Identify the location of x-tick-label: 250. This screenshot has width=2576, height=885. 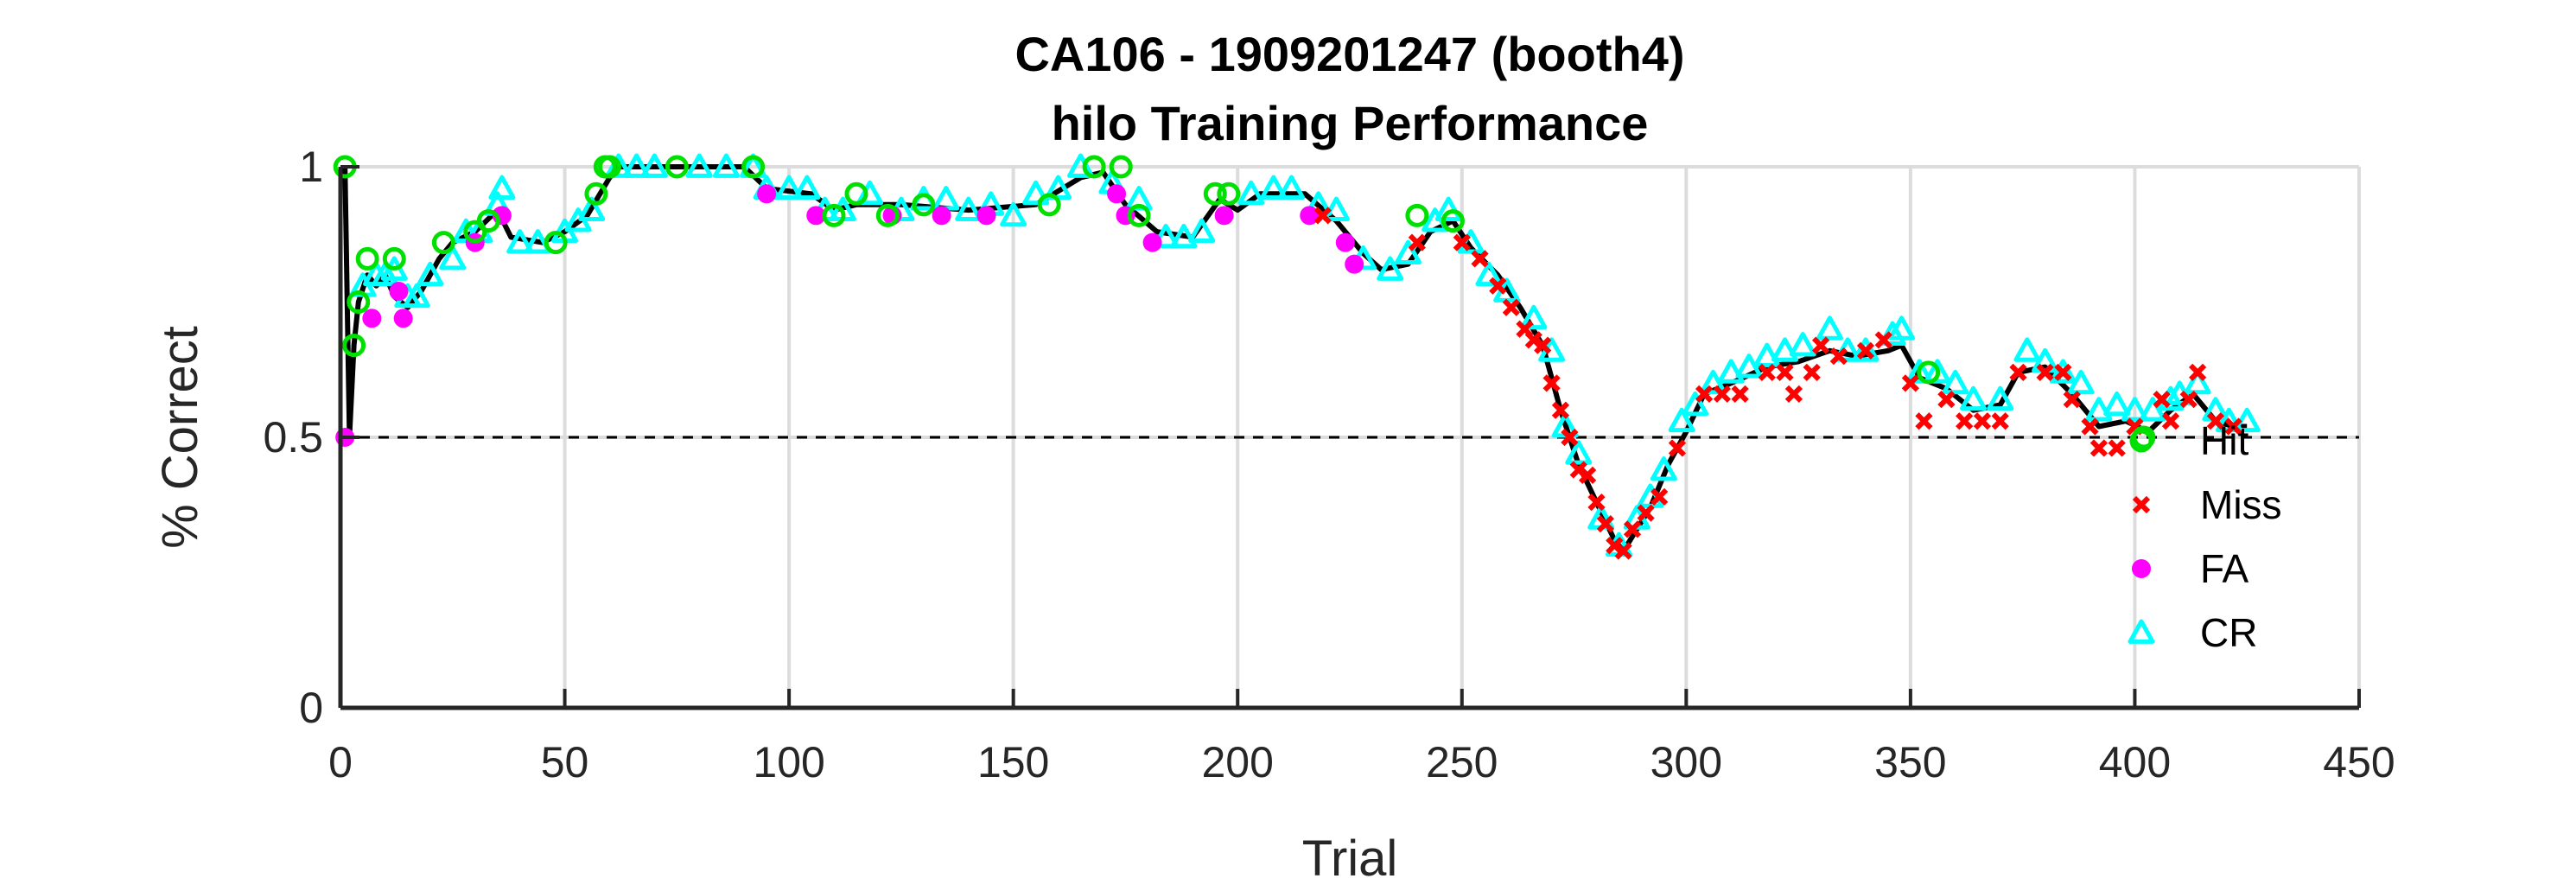
(1462, 762).